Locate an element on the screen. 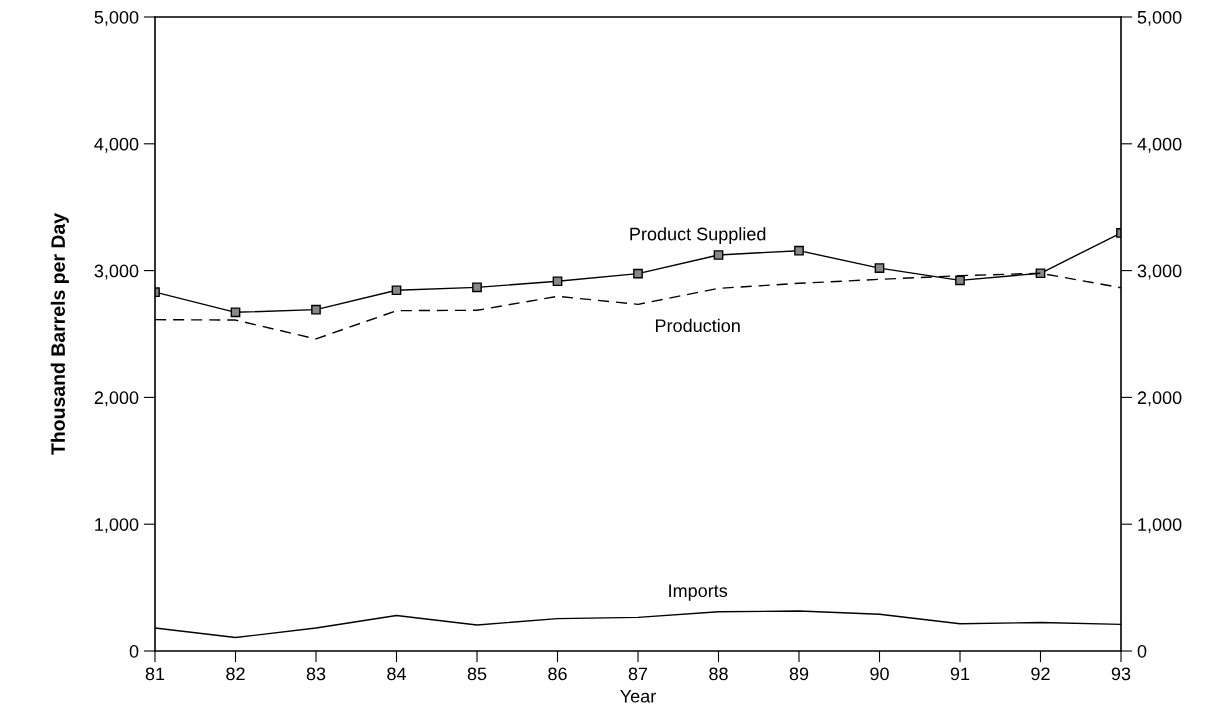 This screenshot has height=725, width=1218. y-tick-label: 3,000 is located at coordinates (116, 272).